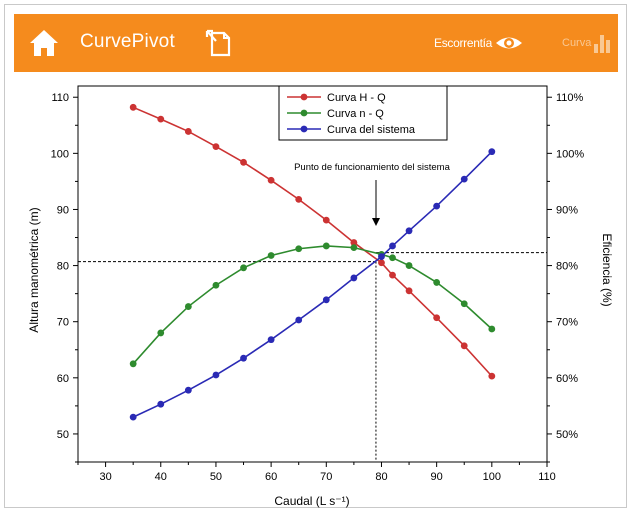 Image resolution: width=631 pixels, height=517 pixels. Describe the element at coordinates (105, 477) in the screenshot. I see `x-tick-label: 30` at that location.